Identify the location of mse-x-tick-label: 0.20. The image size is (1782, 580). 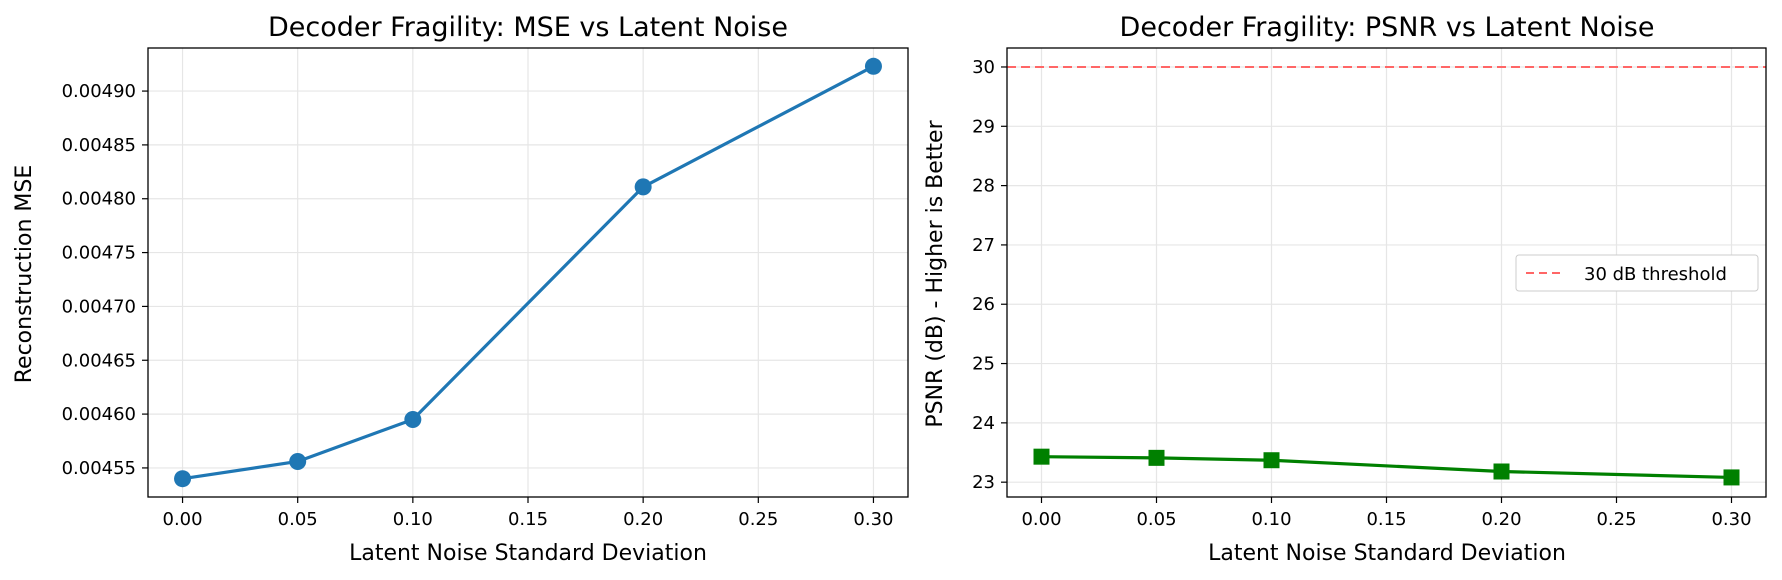
(643, 519).